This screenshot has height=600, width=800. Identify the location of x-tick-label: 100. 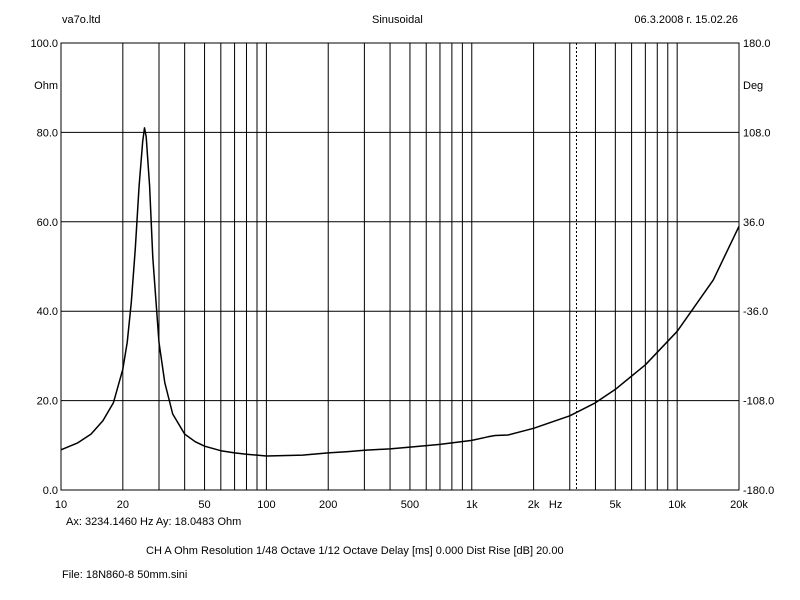
(266, 505).